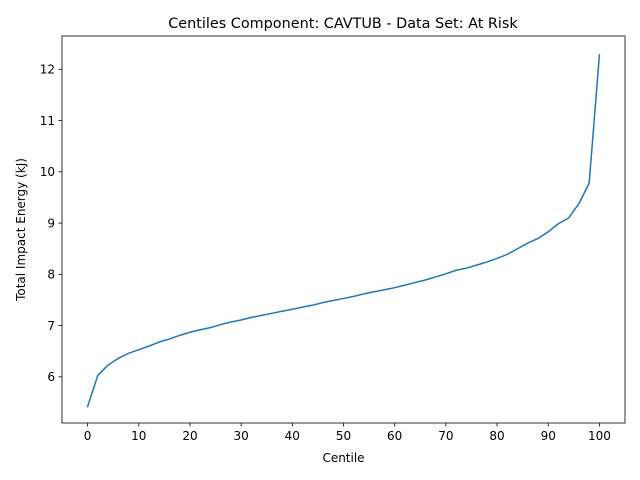 This screenshot has height=480, width=640. What do you see at coordinates (21, 230) in the screenshot?
I see `y-axis-label: Total Impact Energy (kJ)` at bounding box center [21, 230].